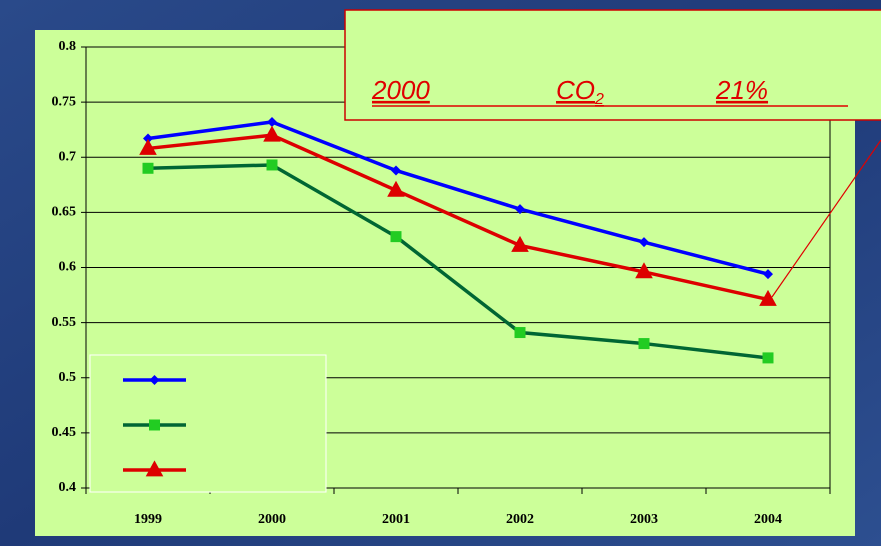 Image resolution: width=881 pixels, height=546 pixels. What do you see at coordinates (741, 90) in the screenshot?
I see `annotation-percent: 21%` at bounding box center [741, 90].